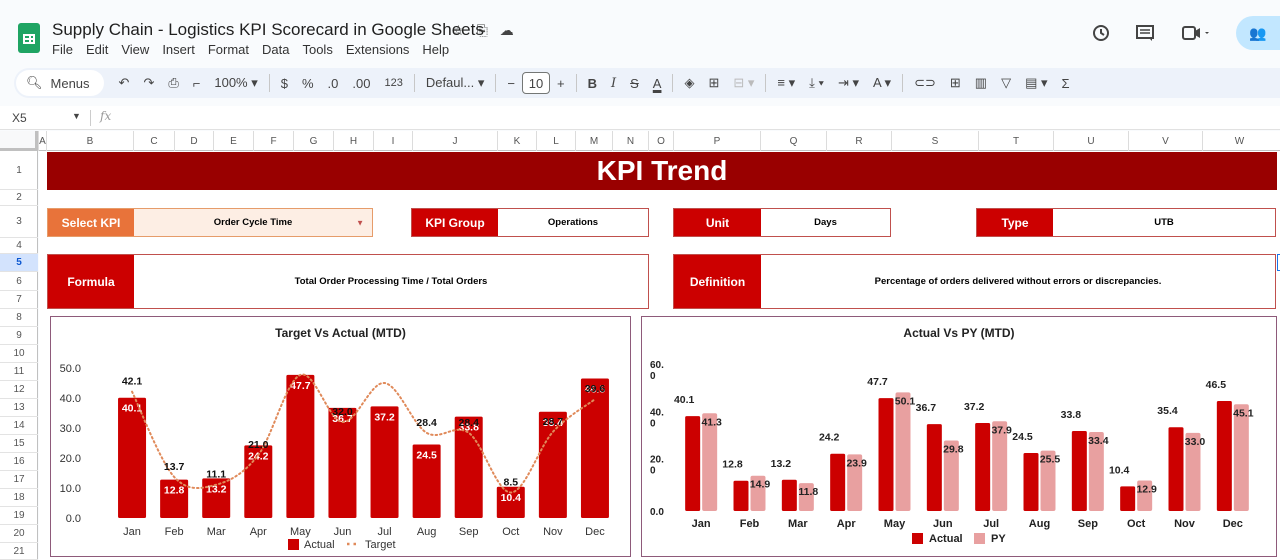 This screenshot has height=560, width=1280. I want to click on share-button: 👥, so click(1258, 33).